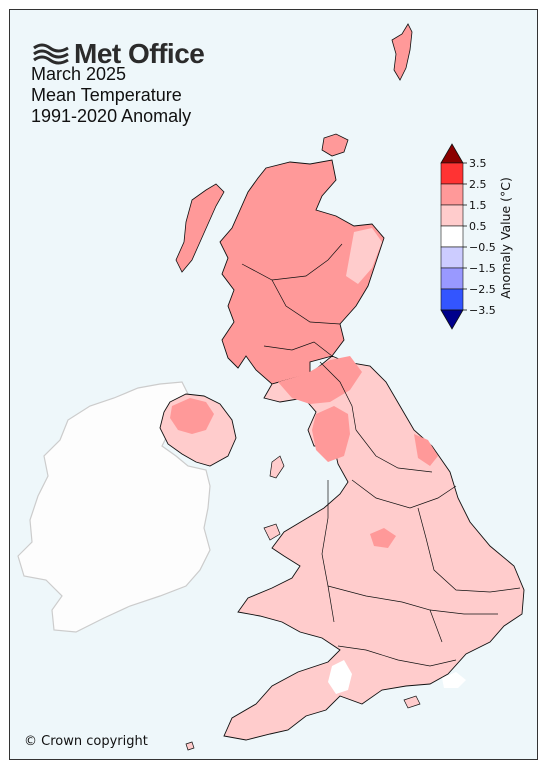 Image resolution: width=547 pixels, height=770 pixels. I want to click on tick-label: 2.5, so click(478, 184).